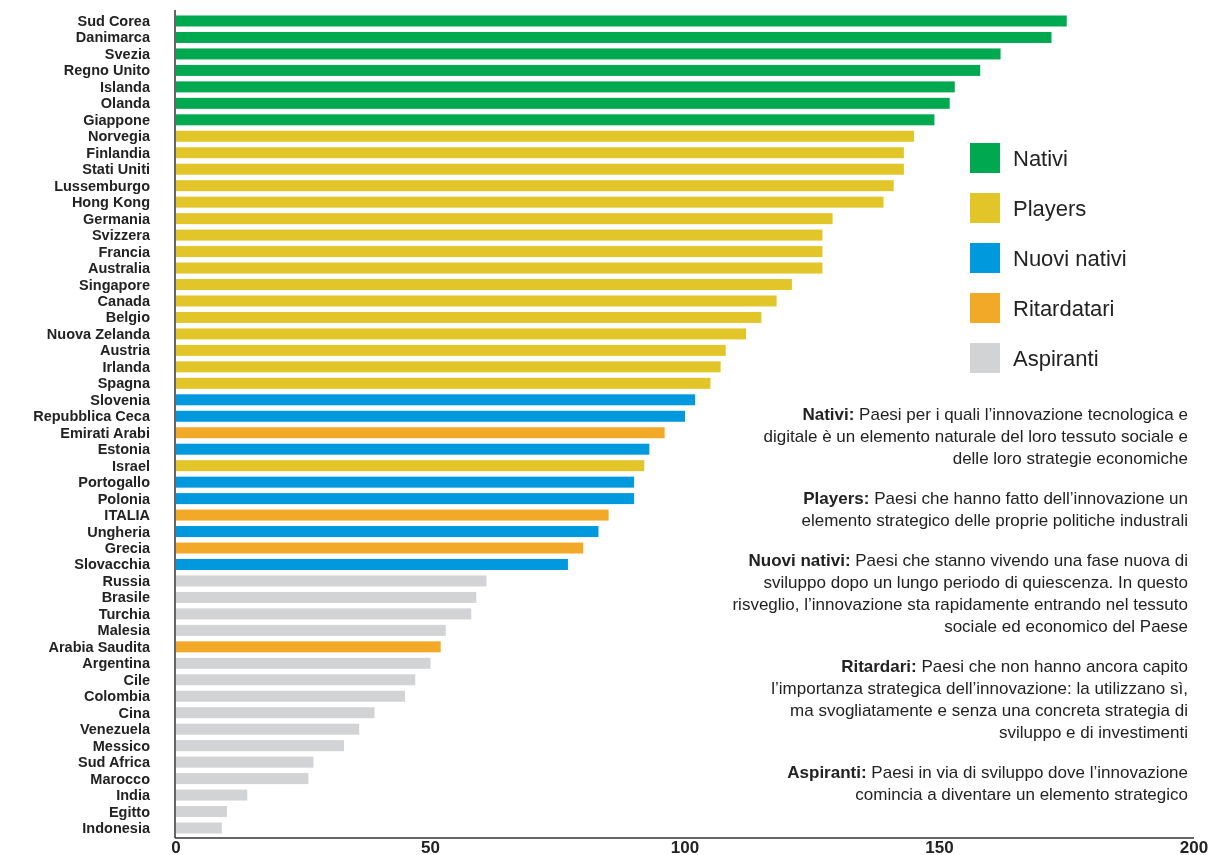 Image resolution: width=1225 pixels, height=855 pixels. What do you see at coordinates (124, 449) in the screenshot?
I see `y-tick-label: Estonia` at bounding box center [124, 449].